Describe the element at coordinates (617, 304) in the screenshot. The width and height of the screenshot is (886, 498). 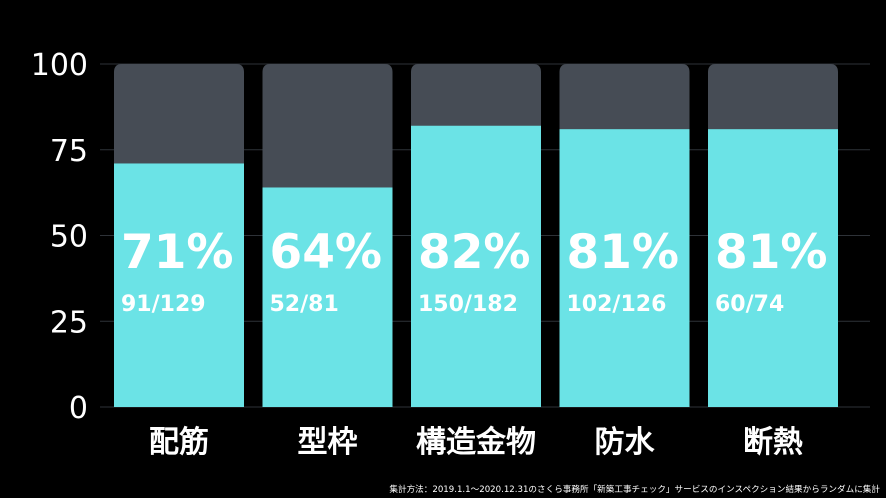
I see `data-label-count: 102/126` at that location.